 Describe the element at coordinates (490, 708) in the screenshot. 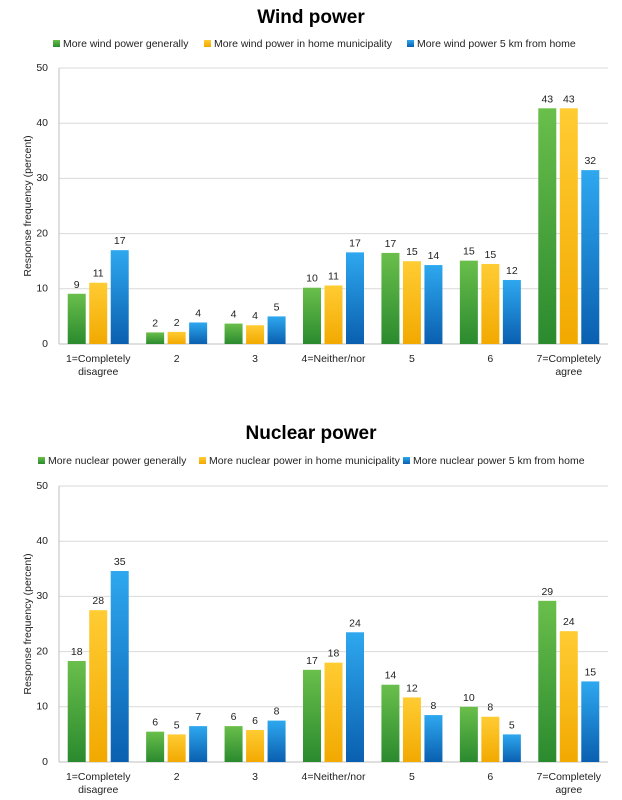

I see `data-label: 8` at that location.